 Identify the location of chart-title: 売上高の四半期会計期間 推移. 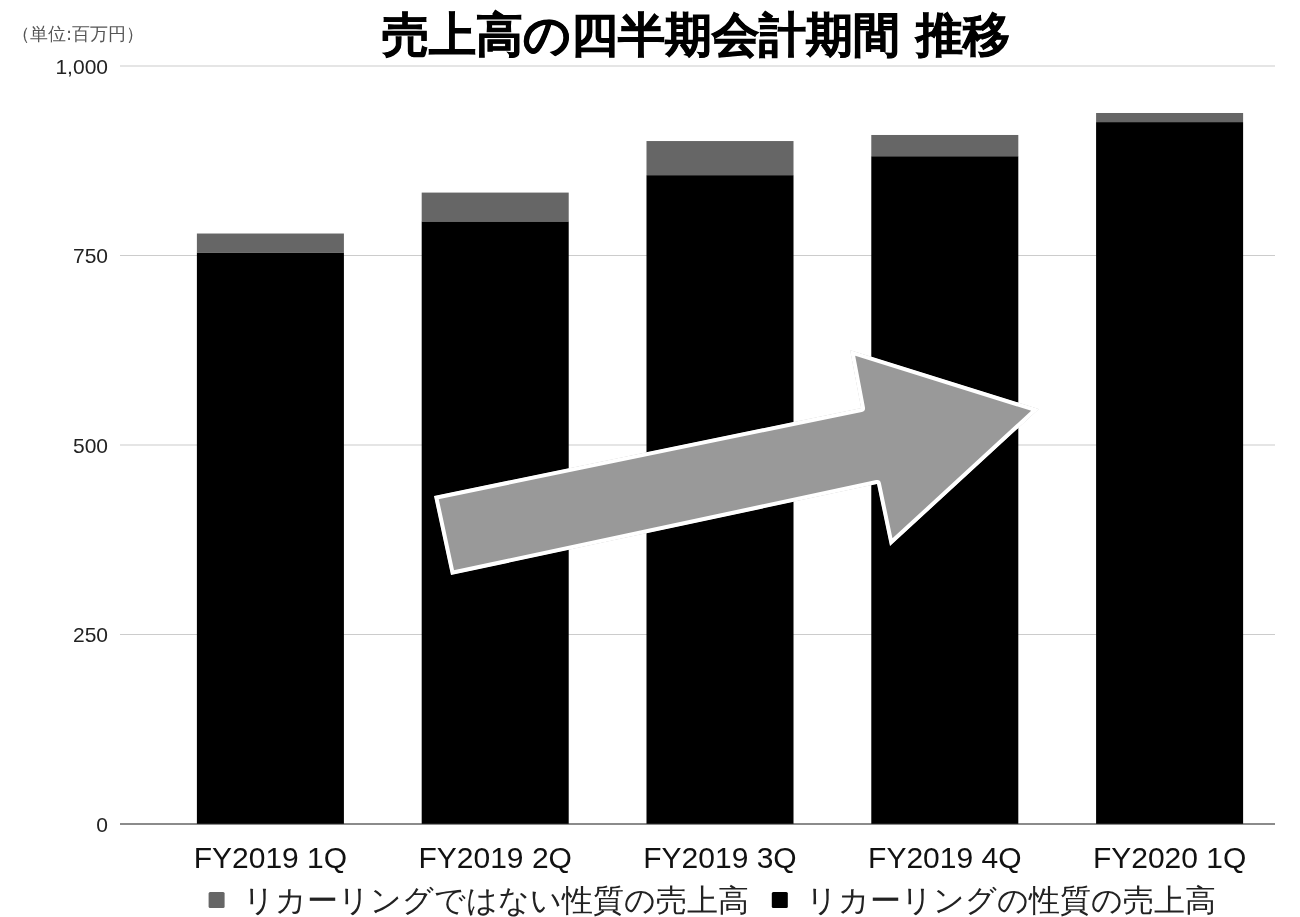
(696, 34).